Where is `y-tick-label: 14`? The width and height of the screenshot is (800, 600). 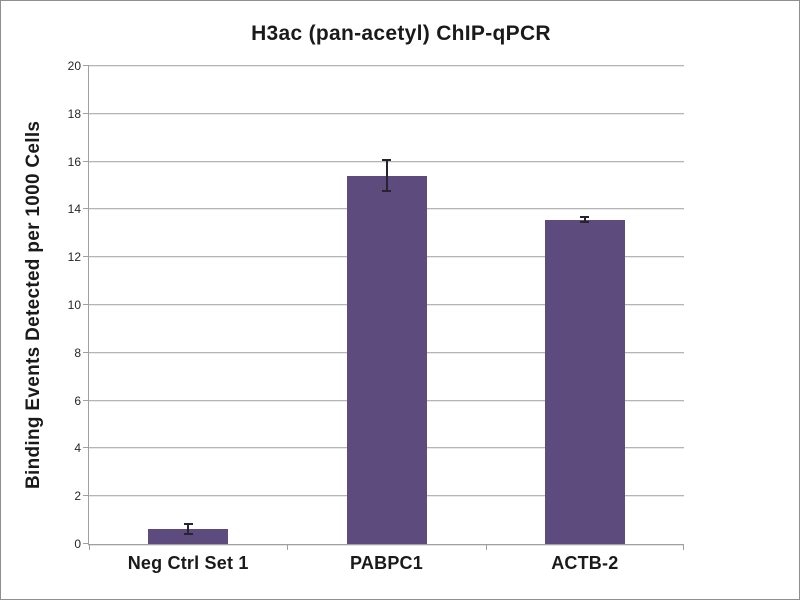 y-tick-label: 14 is located at coordinates (74, 209).